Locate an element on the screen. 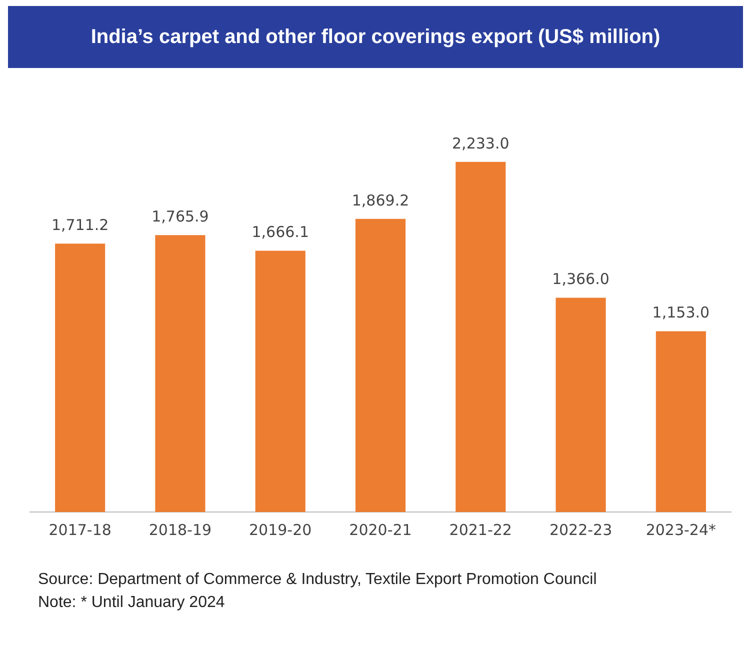 This screenshot has height=649, width=751. data-label: 1,711.2 is located at coordinates (80, 225).